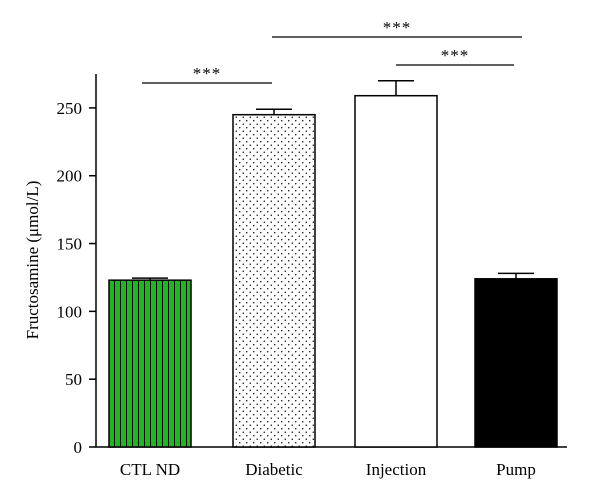 The width and height of the screenshot is (600, 503). Describe the element at coordinates (73, 379) in the screenshot. I see `y-tick-label: 50` at that location.